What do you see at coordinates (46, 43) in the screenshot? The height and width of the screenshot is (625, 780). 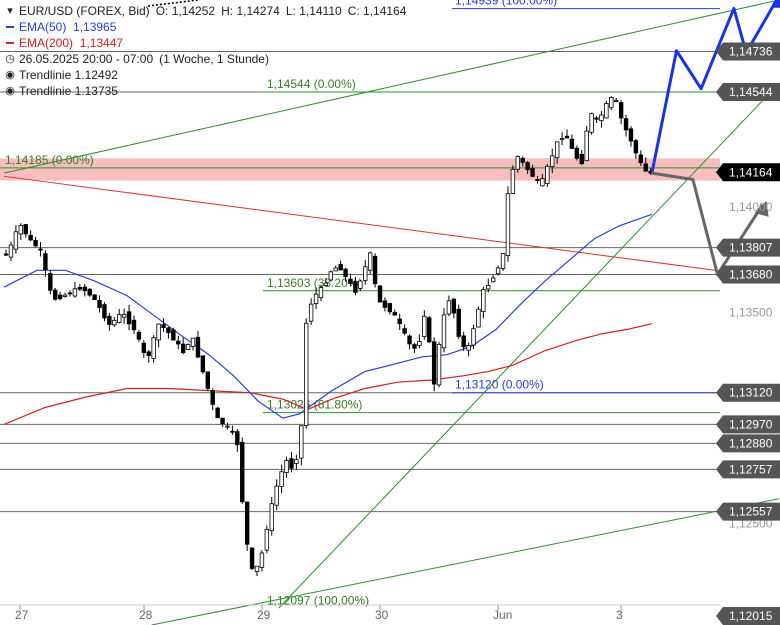 I see `ema200-label: EMA(200)` at bounding box center [46, 43].